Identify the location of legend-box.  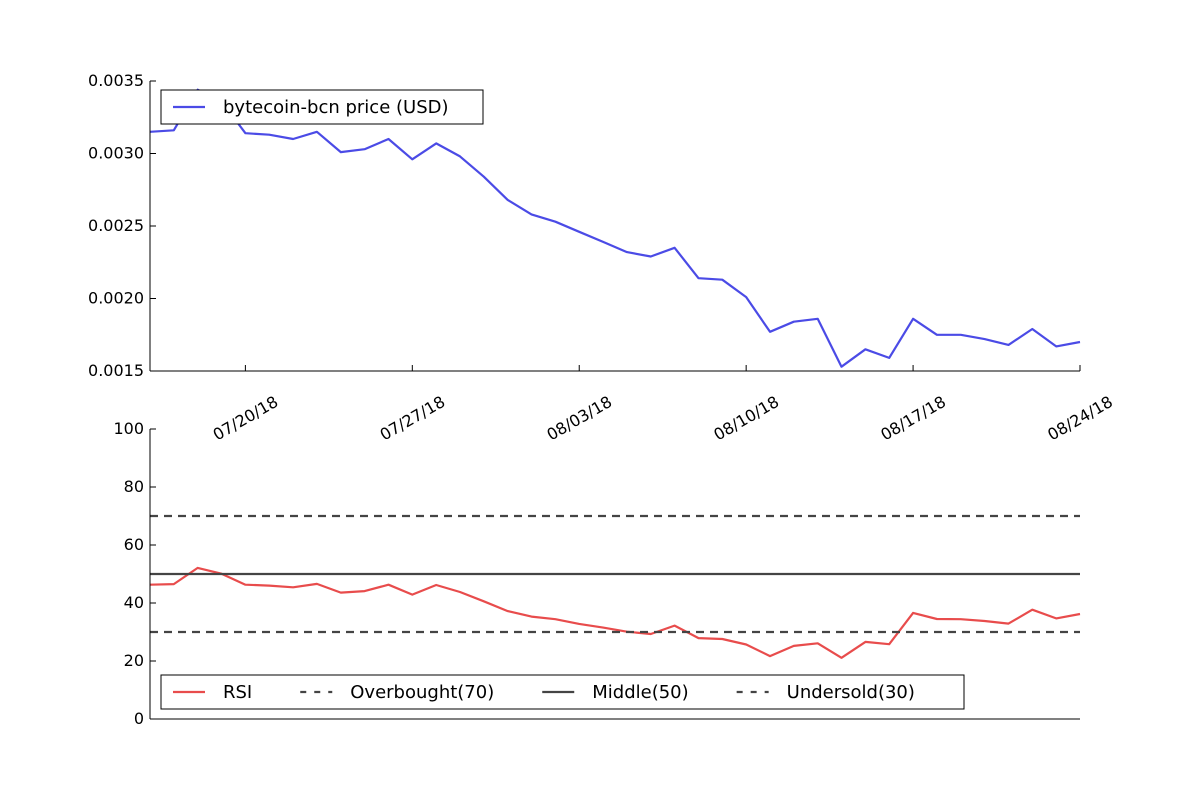
(322, 107).